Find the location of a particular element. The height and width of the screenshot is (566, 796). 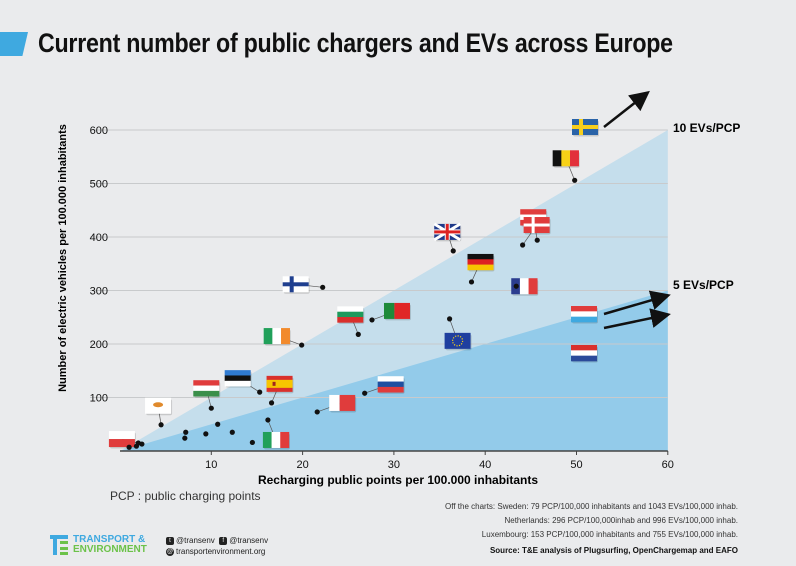

flag-sweden is located at coordinates (585, 128).